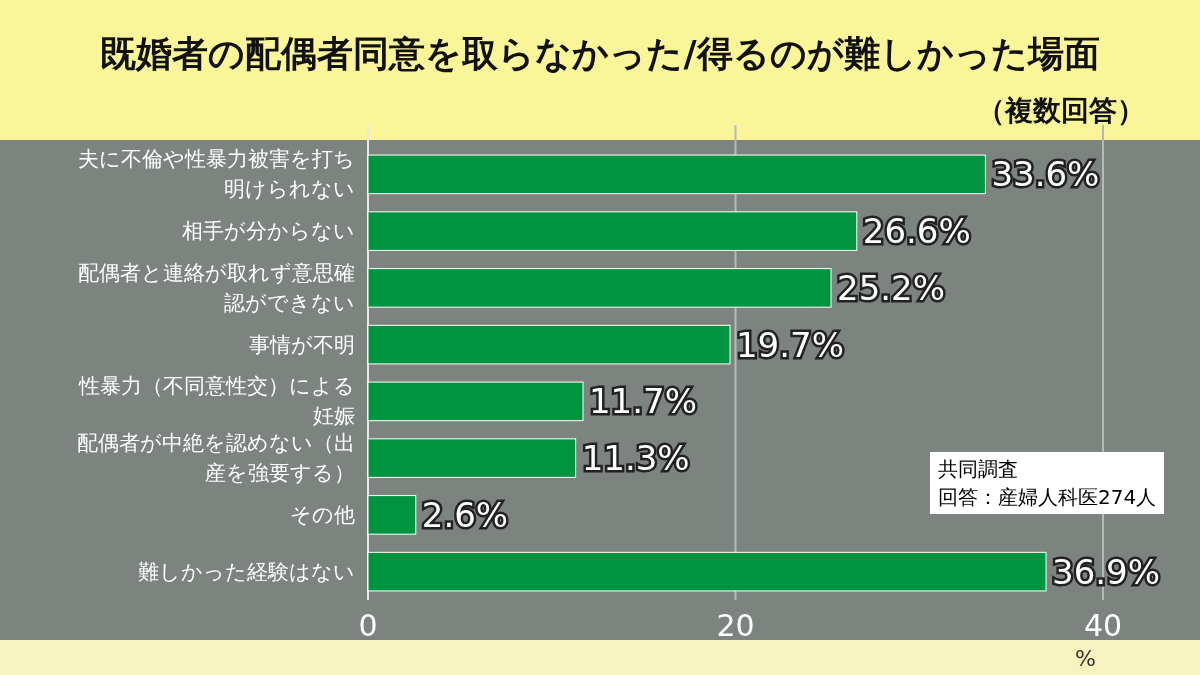 The height and width of the screenshot is (675, 1200). What do you see at coordinates (322, 514) in the screenshot?
I see `y-tick-label: その他` at bounding box center [322, 514].